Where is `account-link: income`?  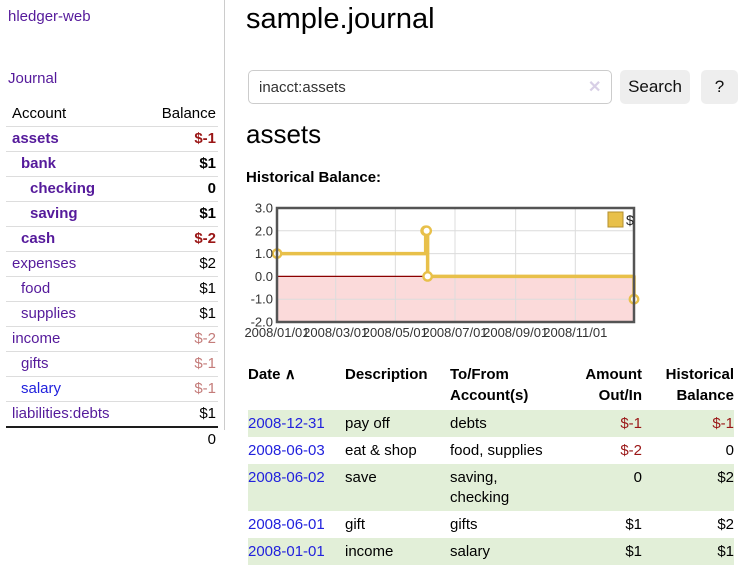
account-link: income is located at coordinates (36, 338).